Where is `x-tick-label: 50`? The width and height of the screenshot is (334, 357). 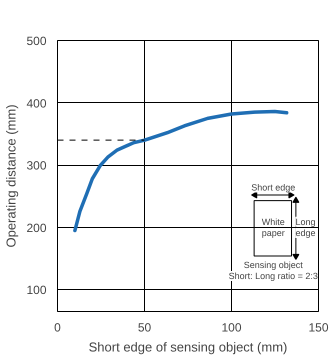
x-tick-label: 50 is located at coordinates (145, 327).